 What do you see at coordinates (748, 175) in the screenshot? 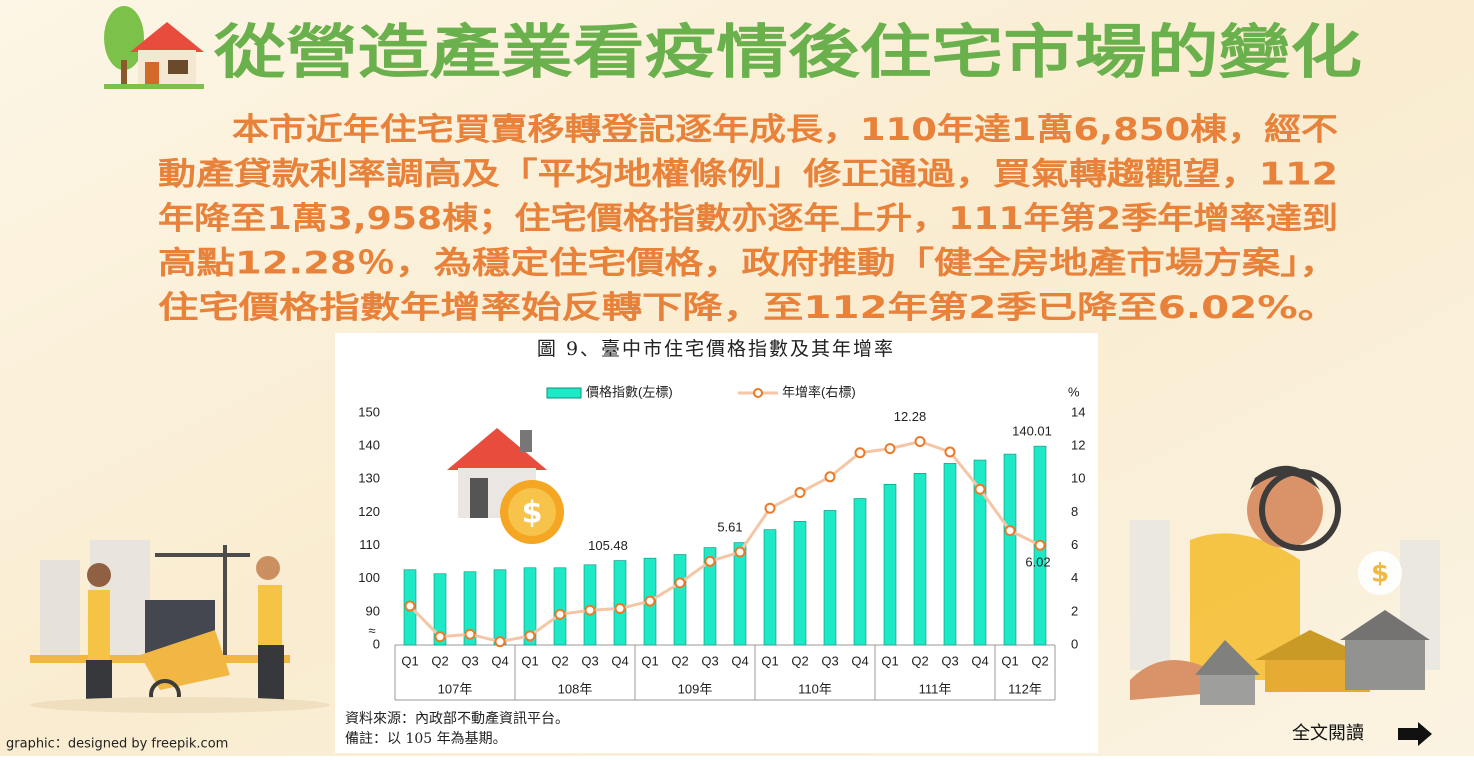
I see `paragraph-line: 動產貸款利率調高及「平均地權條例」修正通過，買氣轉趨觀望，112` at bounding box center [748, 175].